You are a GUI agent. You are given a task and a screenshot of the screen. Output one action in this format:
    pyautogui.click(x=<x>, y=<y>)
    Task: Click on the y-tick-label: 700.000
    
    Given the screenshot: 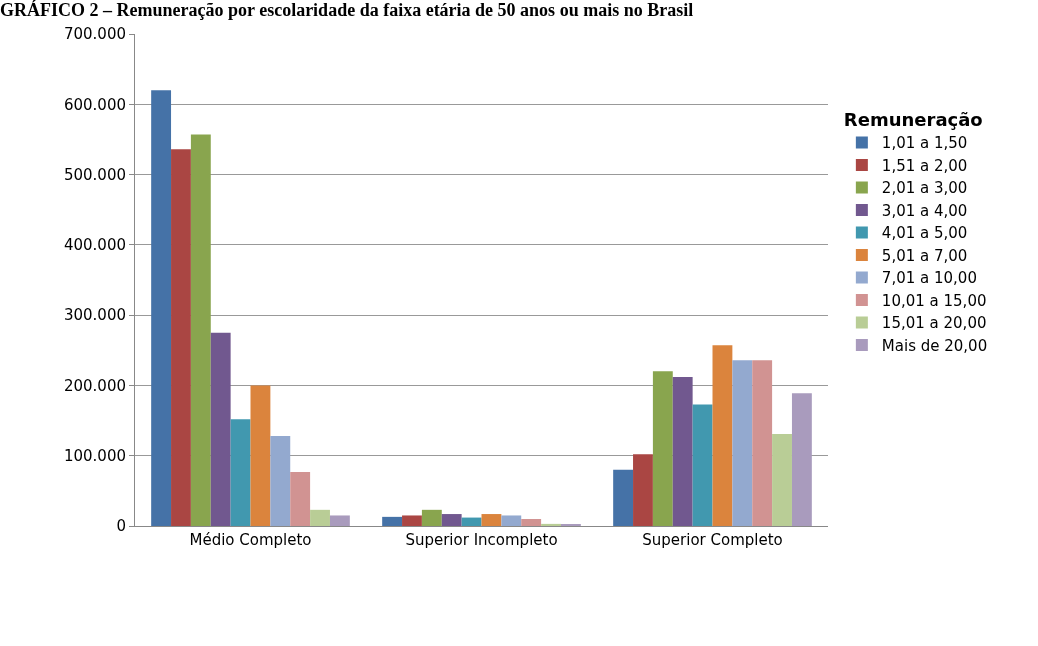 What is the action you would take?
    pyautogui.click(x=94, y=34)
    